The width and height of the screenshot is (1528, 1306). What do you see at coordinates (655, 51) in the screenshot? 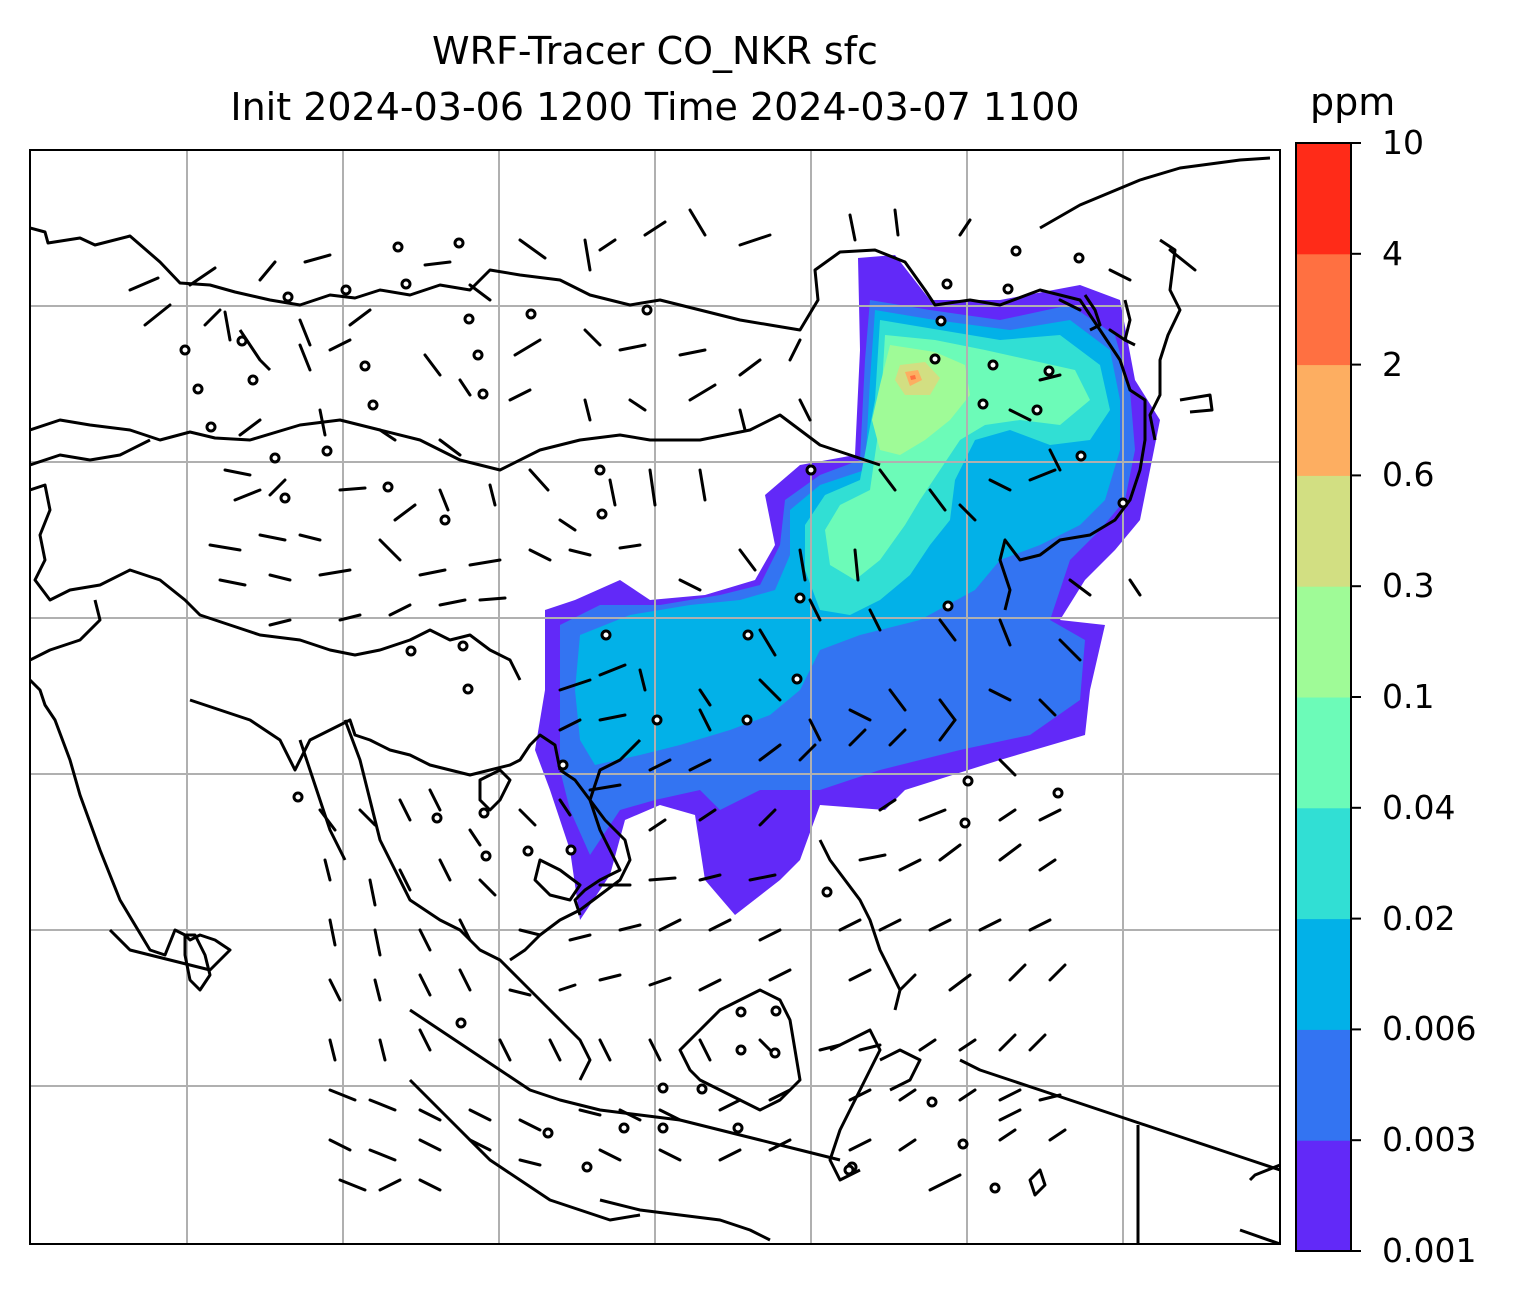
I see `map-title-line-1: WRF-Tracer CO_NKR sfc` at bounding box center [655, 51].